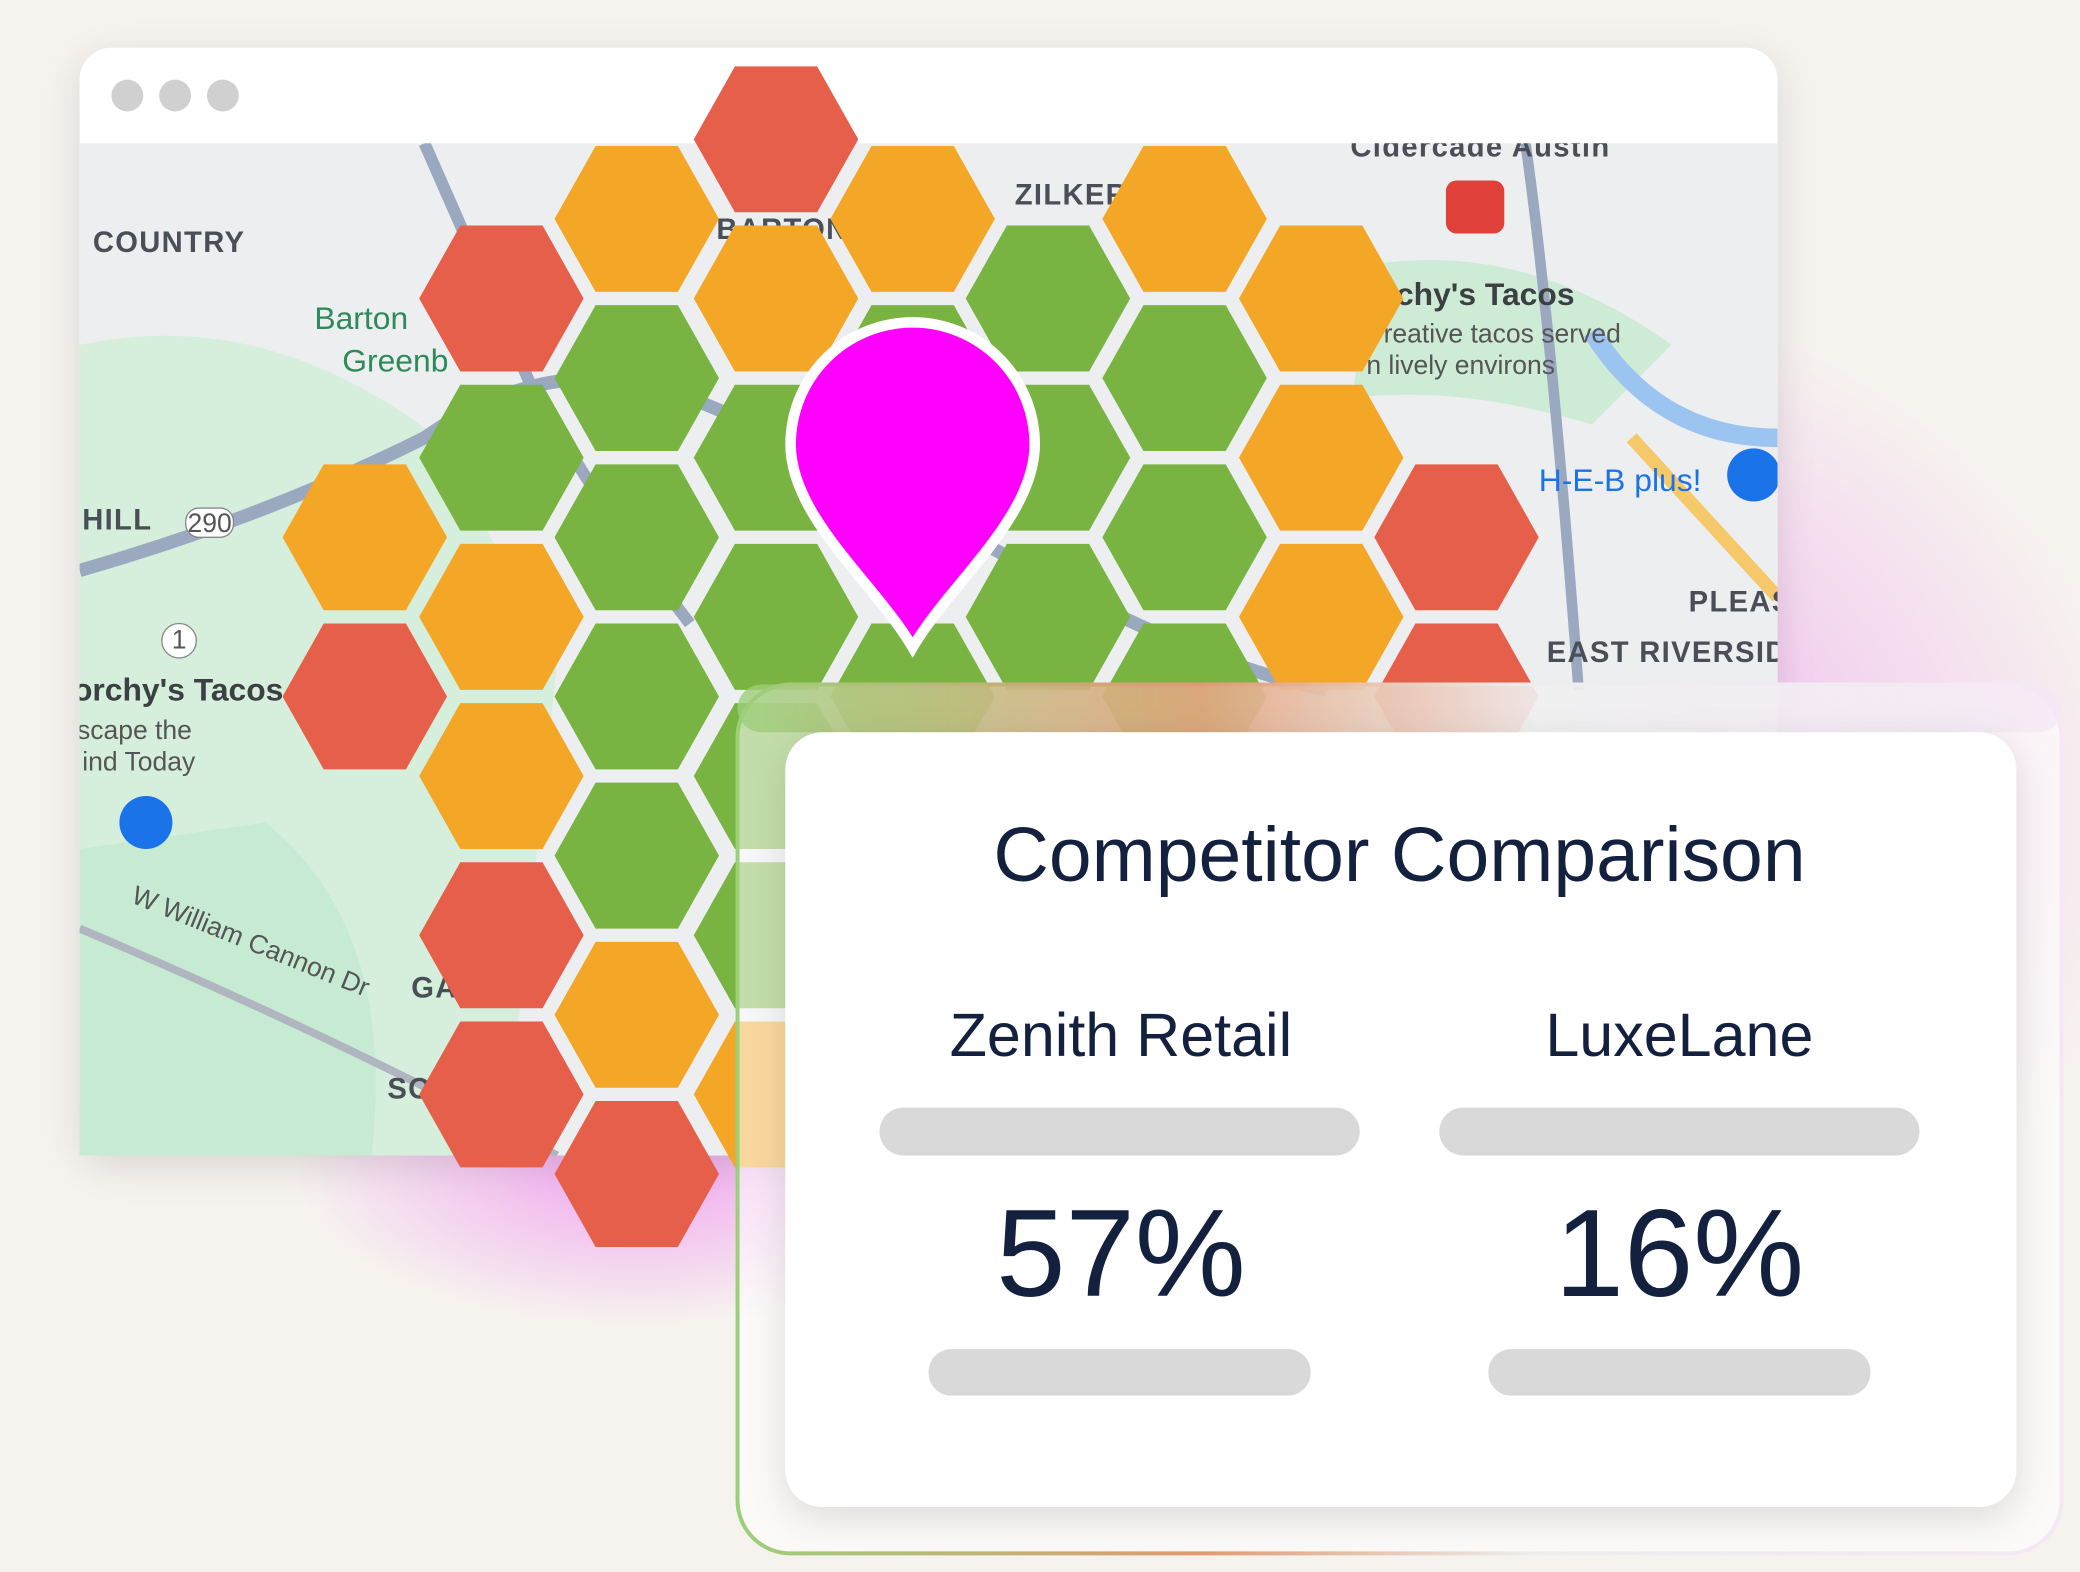 The image size is (2080, 1572). What do you see at coordinates (1071, 195) in the screenshot?
I see `map-label: ZILKER` at bounding box center [1071, 195].